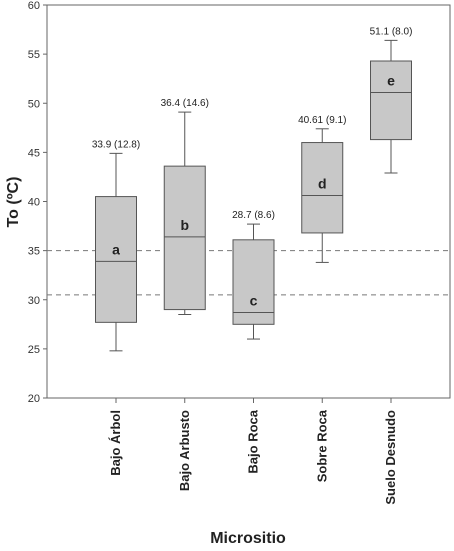 This screenshot has width=454, height=551. What do you see at coordinates (34, 6) in the screenshot?
I see `y-tick-label-60: 60` at bounding box center [34, 6].